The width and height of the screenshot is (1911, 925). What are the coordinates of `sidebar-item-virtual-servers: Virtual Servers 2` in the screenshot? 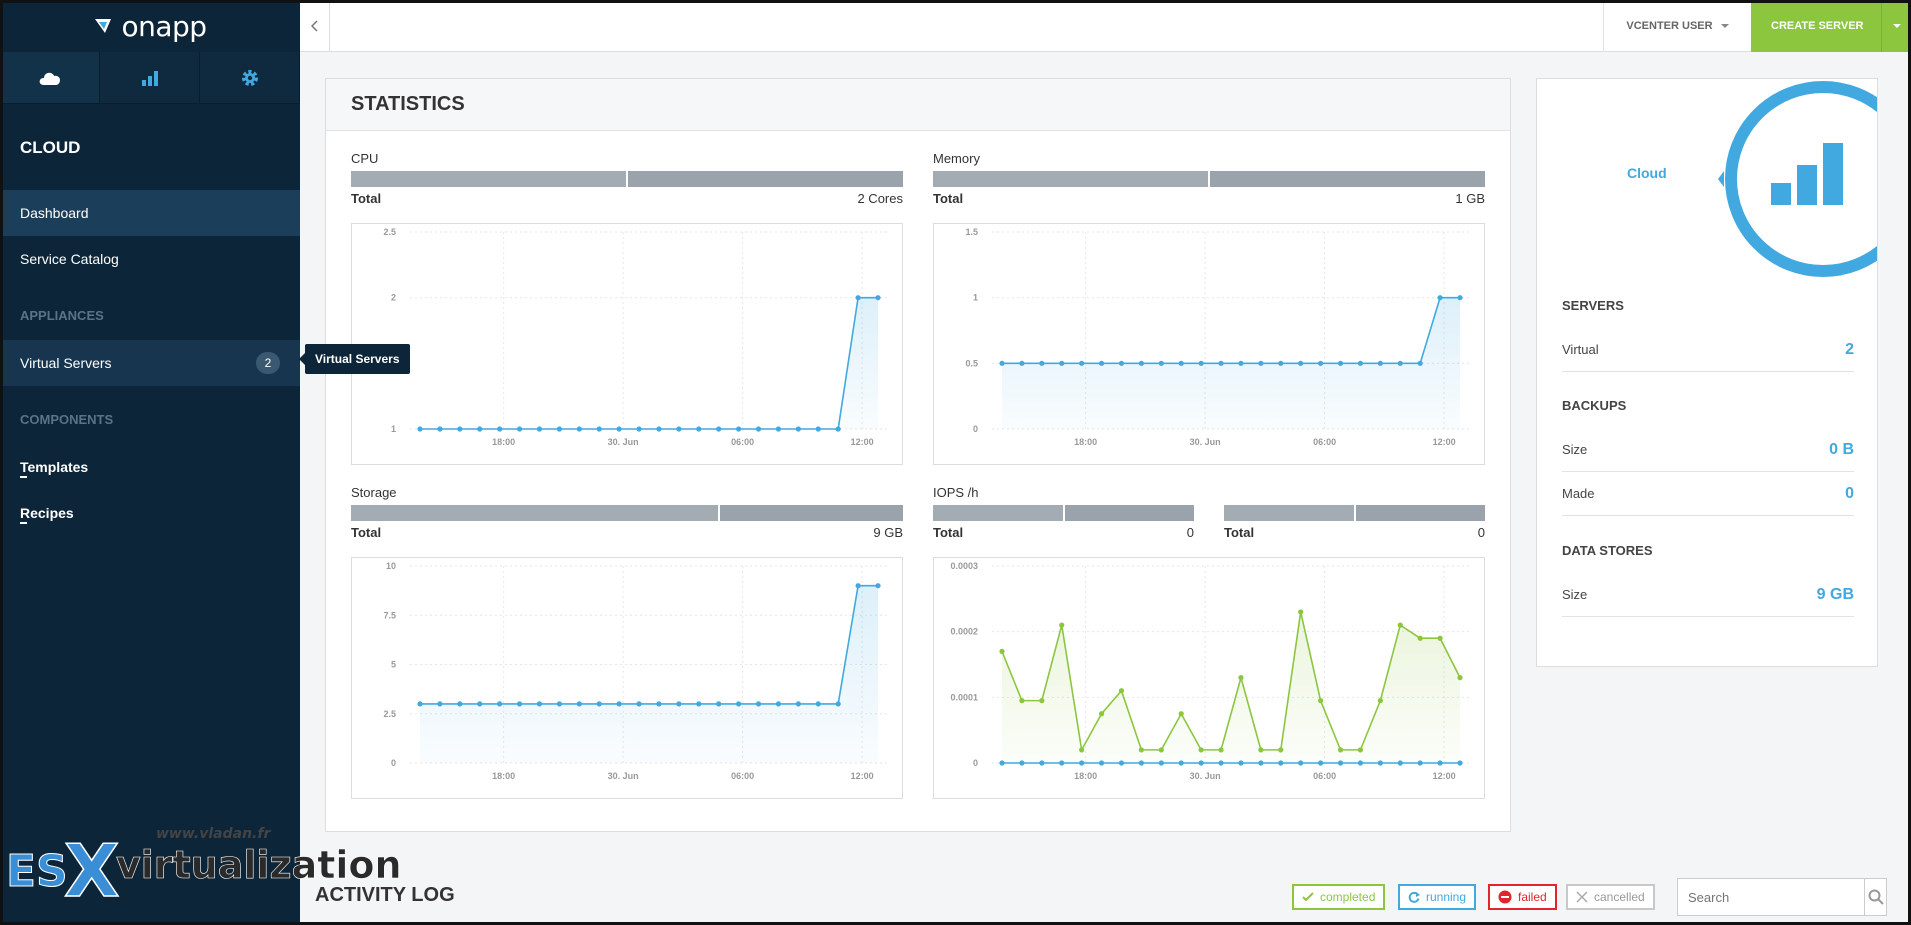 It's located at (150, 363).